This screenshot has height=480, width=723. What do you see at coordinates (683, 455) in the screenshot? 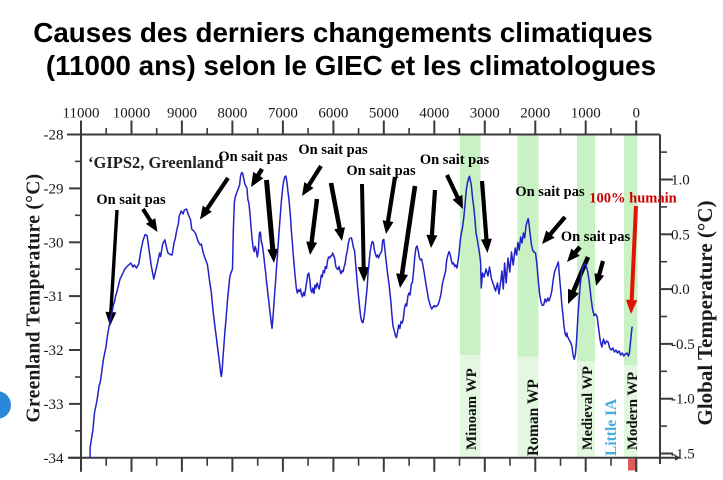
I see `svg-text: -1.5` at bounding box center [683, 455].